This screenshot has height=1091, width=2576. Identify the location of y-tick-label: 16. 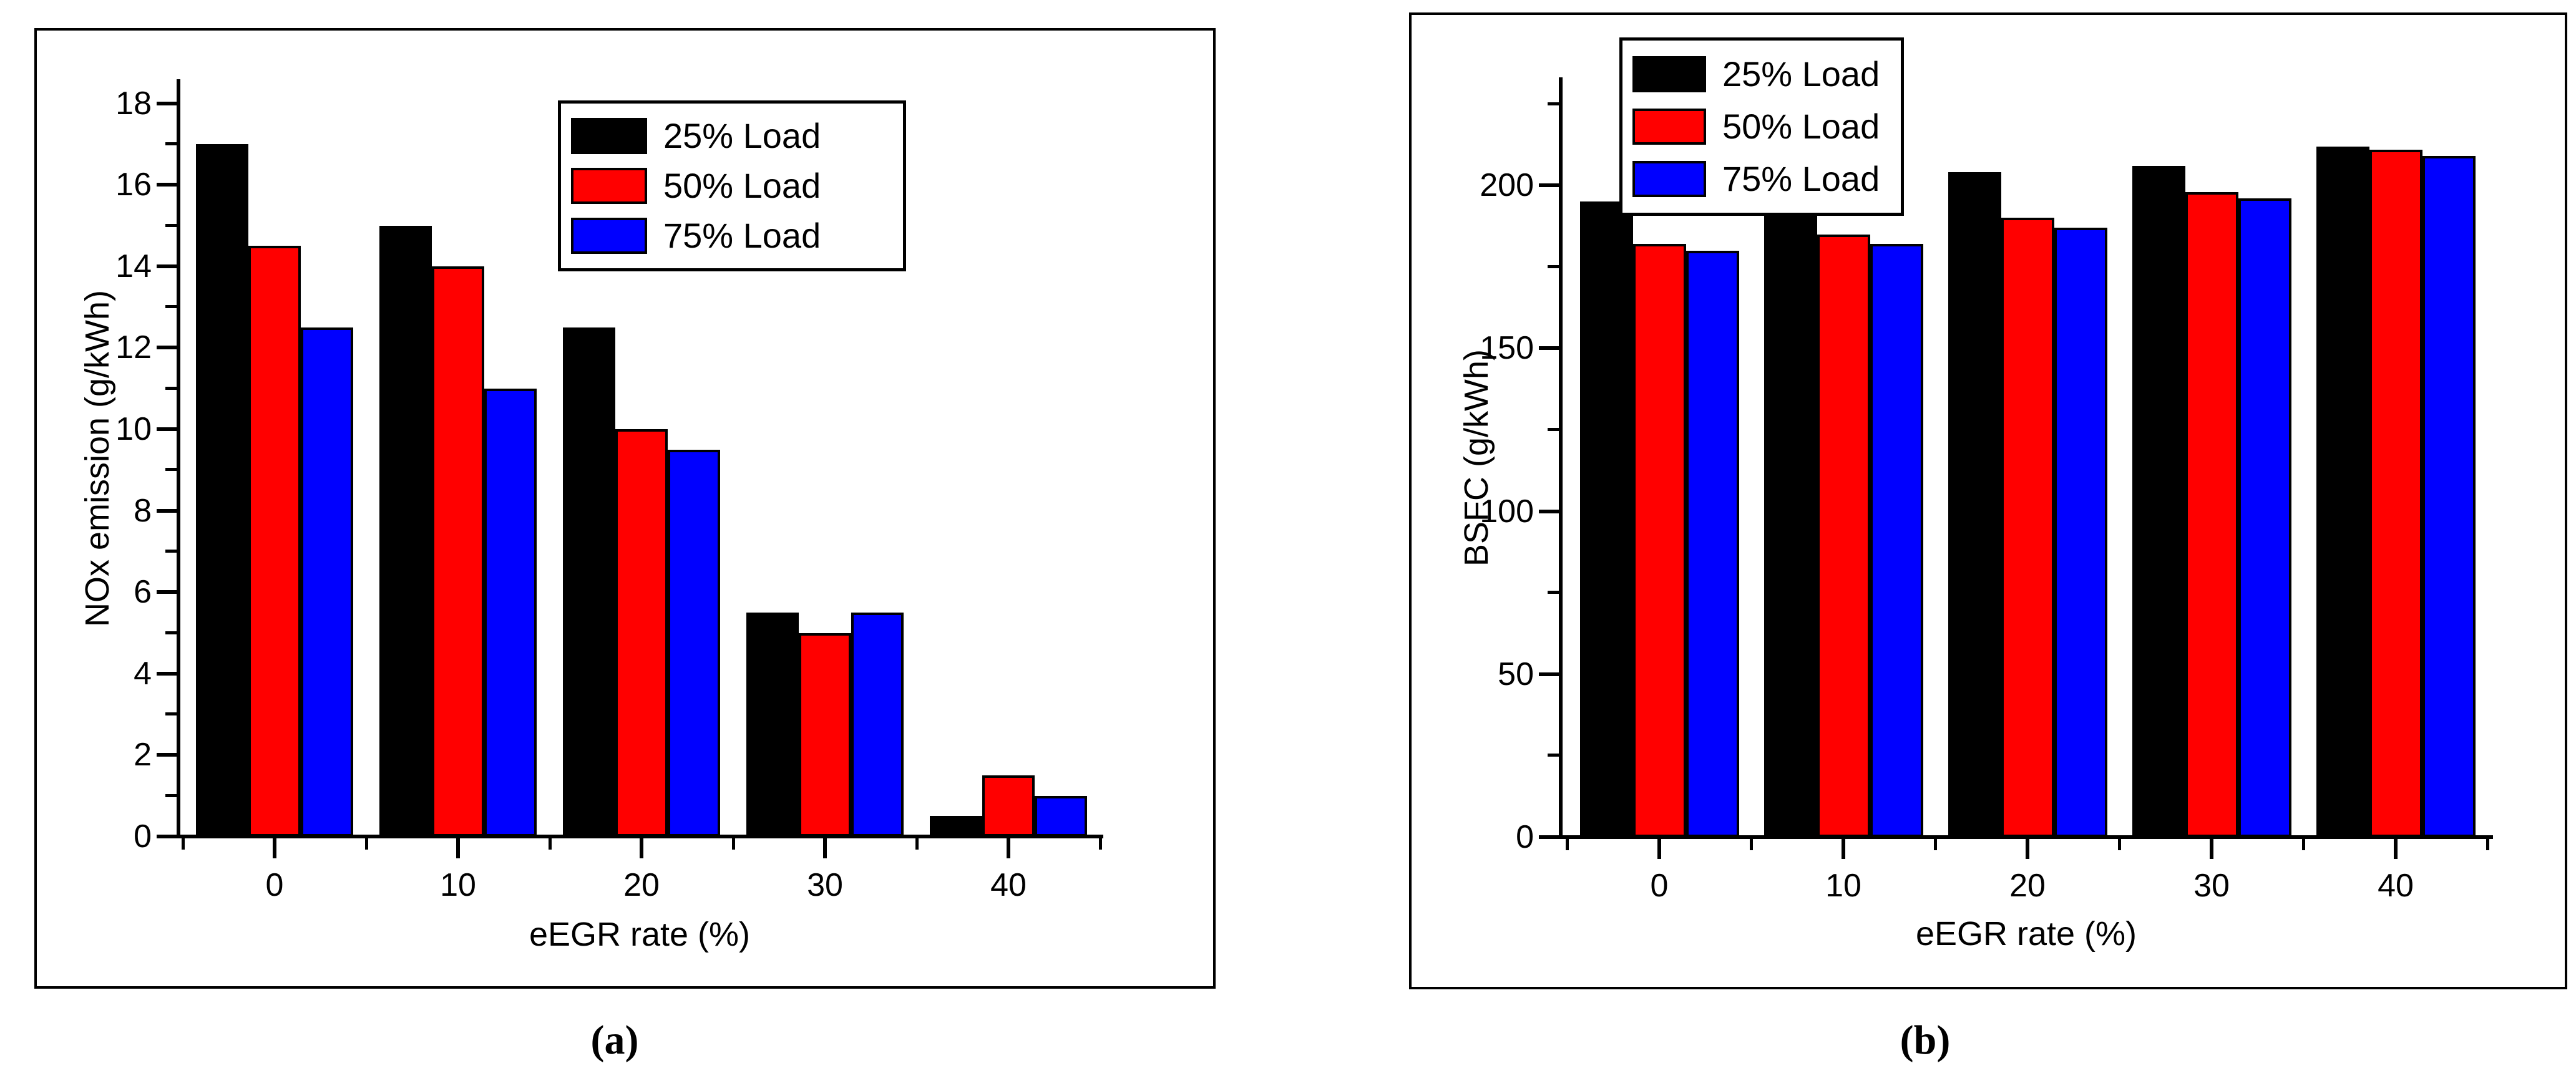
(133, 185).